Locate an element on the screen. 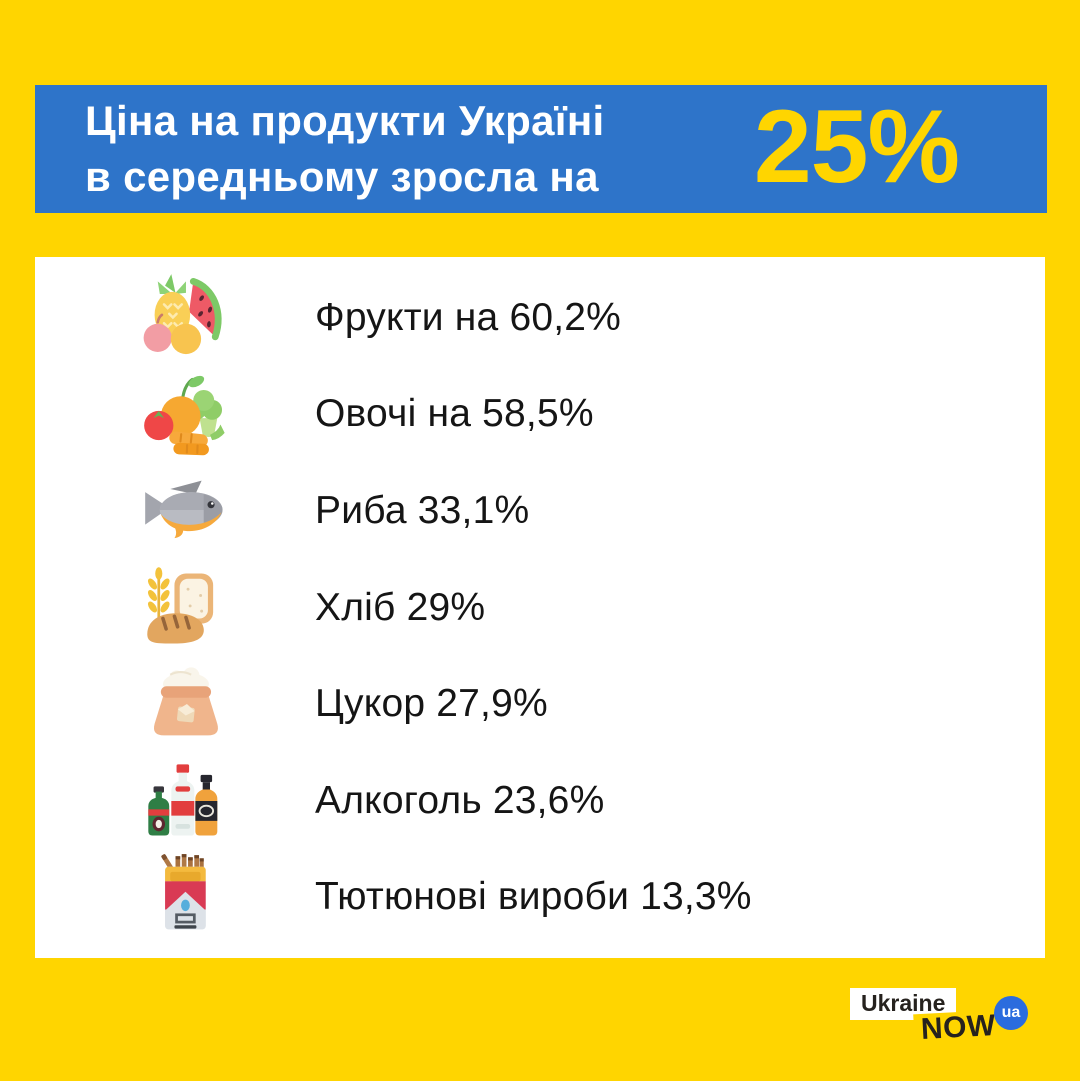  list-item-vegetables: Овочі на 58,5% is located at coordinates (540, 414).